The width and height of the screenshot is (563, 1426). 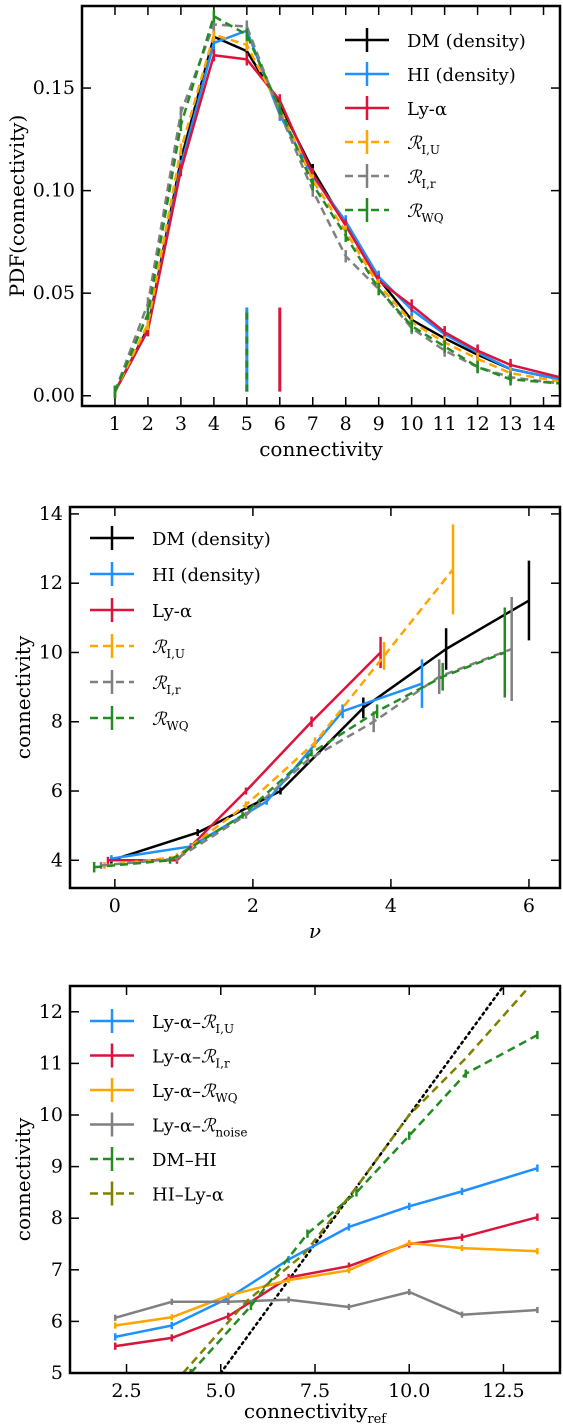 I want to click on y-tick-label: 7, so click(x=57, y=1270).